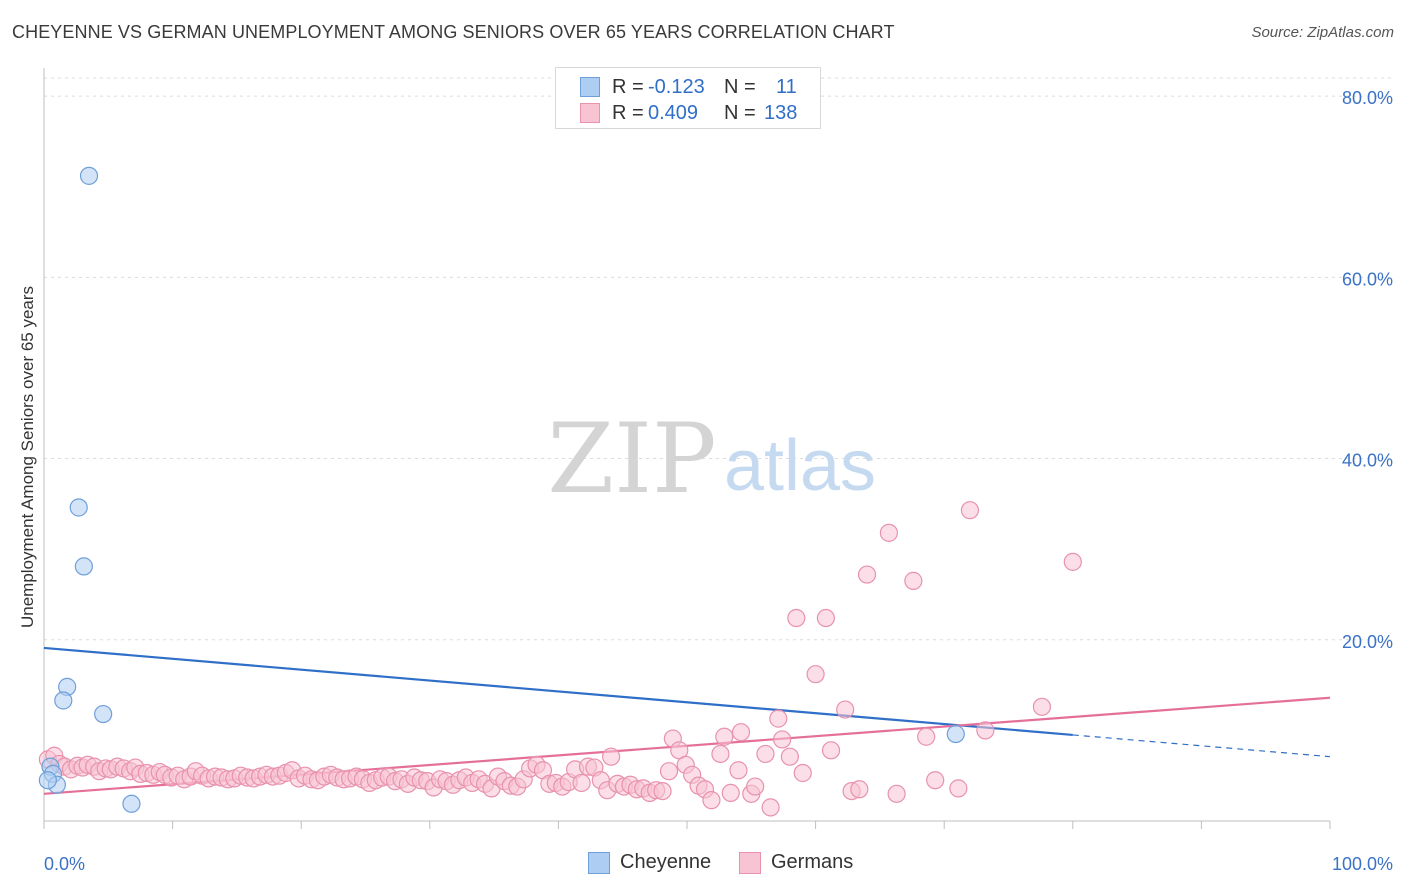 This screenshot has width=1406, height=892. What do you see at coordinates (812, 862) in the screenshot?
I see `bottom-legend-label-germans: Germans` at bounding box center [812, 862].